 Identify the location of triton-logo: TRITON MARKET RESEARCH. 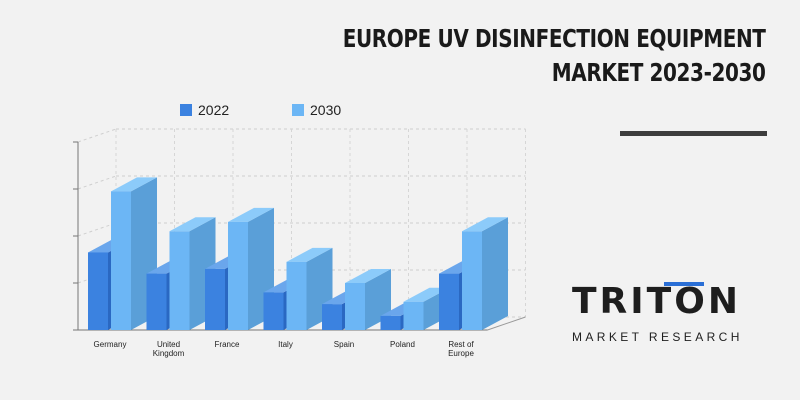
(668, 314).